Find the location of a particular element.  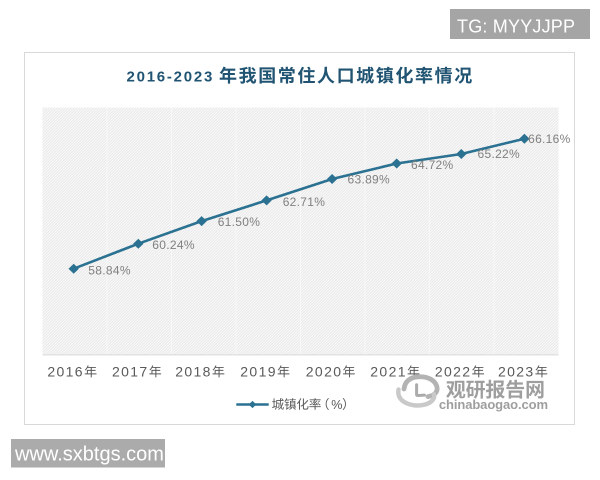

svg-text: 66.16% is located at coordinates (549, 139).